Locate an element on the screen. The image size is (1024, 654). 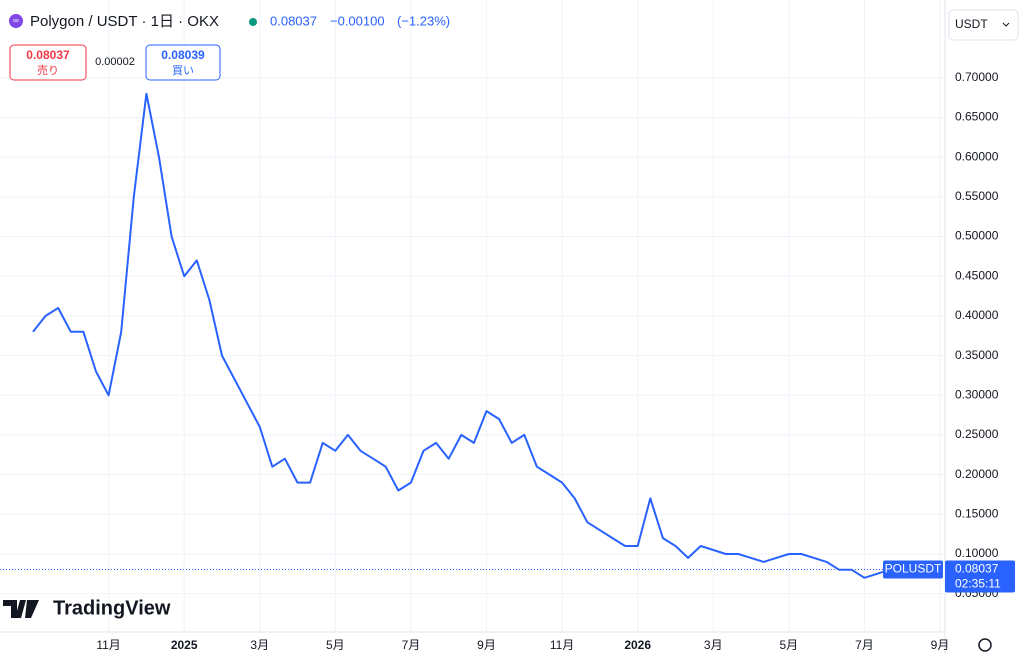
x-axis: 11月 2025 3月 5月 7月 9月 11月 2026 3月 5月 7月 9月 is located at coordinates (522, 645).